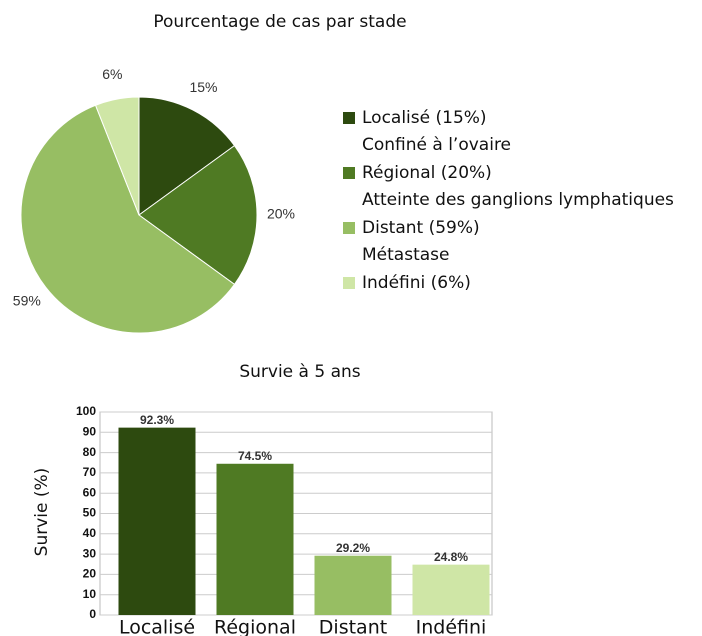 Image resolution: width=702 pixels, height=636 pixels. Describe the element at coordinates (86, 411) in the screenshot. I see `y-tick-label: 100` at that location.